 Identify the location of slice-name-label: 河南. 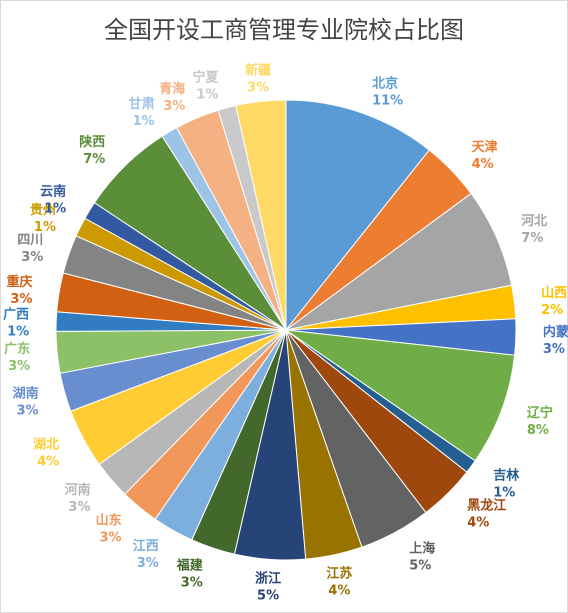
(77, 490).